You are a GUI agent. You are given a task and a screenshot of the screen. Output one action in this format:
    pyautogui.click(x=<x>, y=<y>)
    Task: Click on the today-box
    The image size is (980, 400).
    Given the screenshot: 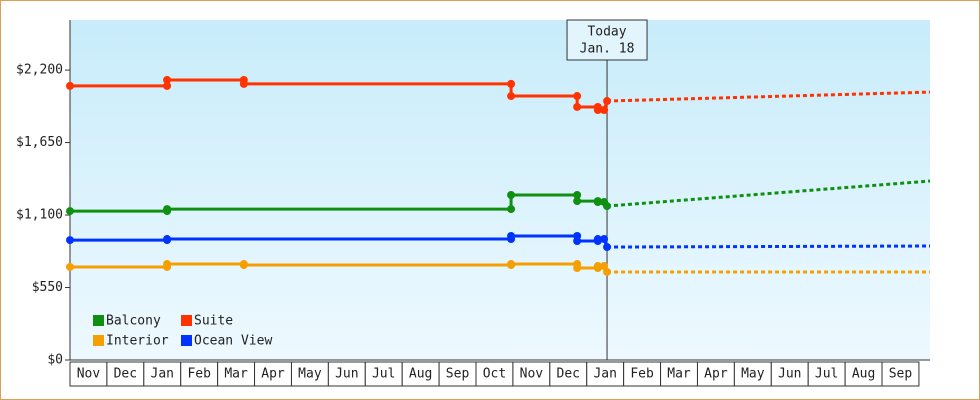 What is the action you would take?
    pyautogui.click(x=607, y=40)
    